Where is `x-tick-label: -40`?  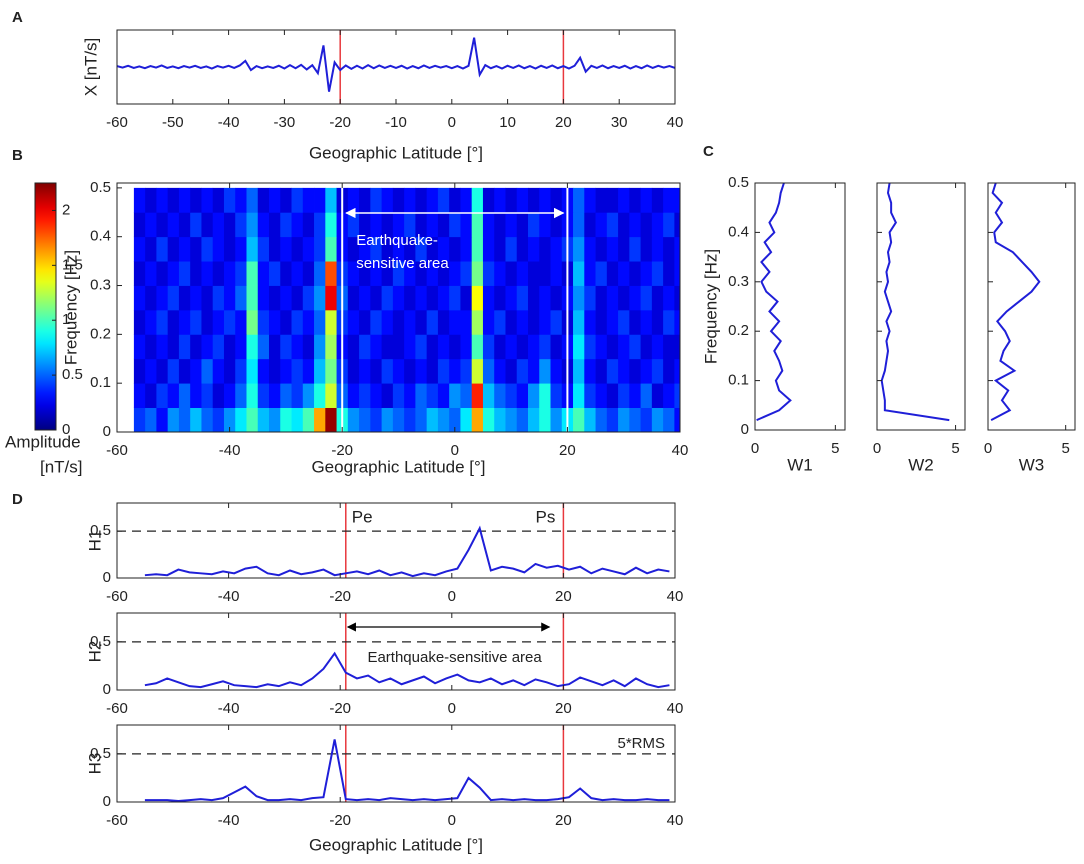
x-tick-label: -40 is located at coordinates (230, 450).